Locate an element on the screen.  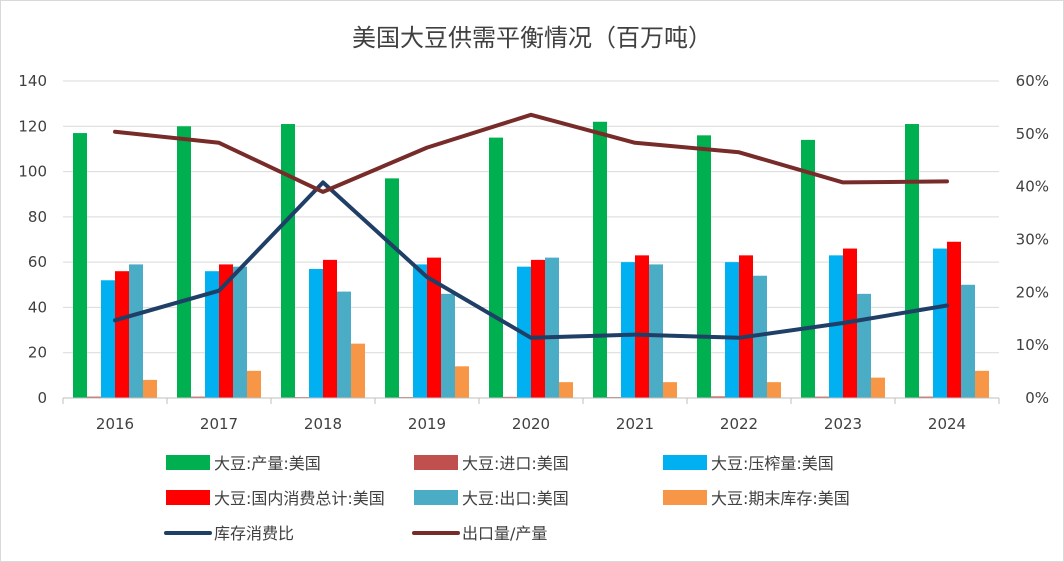
x-tick-label: 2018 is located at coordinates (323, 424).